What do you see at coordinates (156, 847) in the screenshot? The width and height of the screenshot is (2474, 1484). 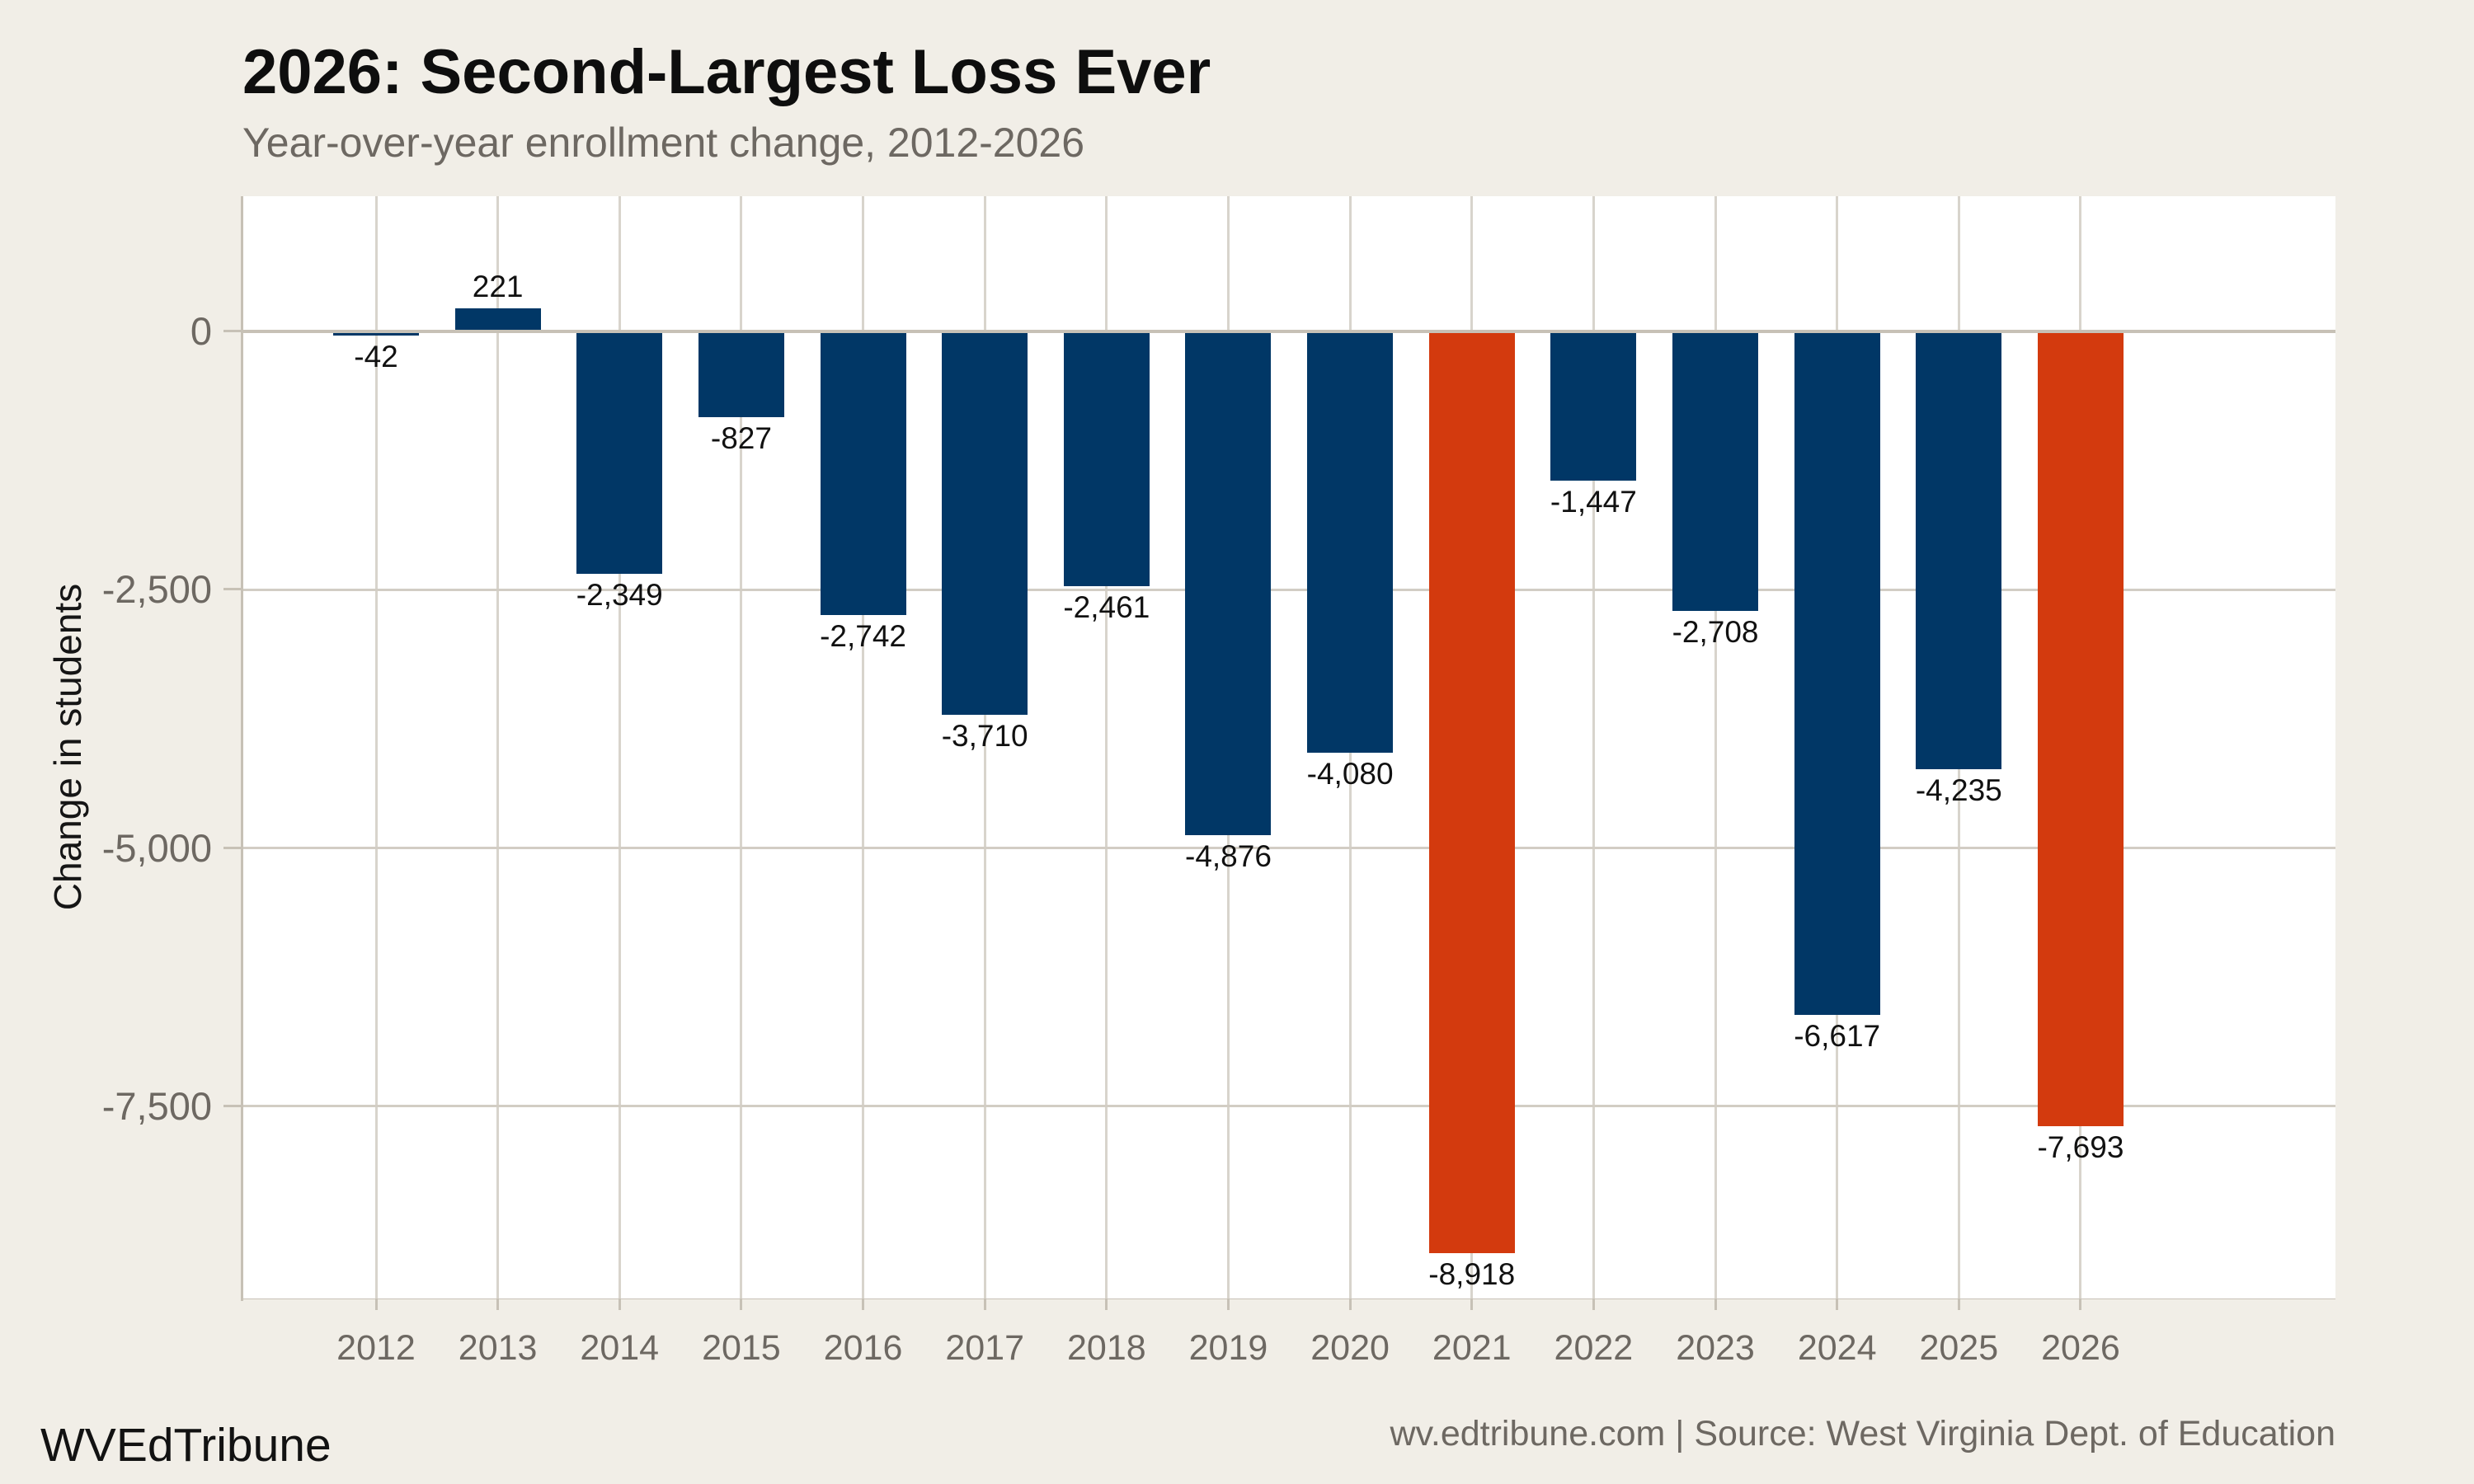 I see `y-tick-label: -5,000` at bounding box center [156, 847].